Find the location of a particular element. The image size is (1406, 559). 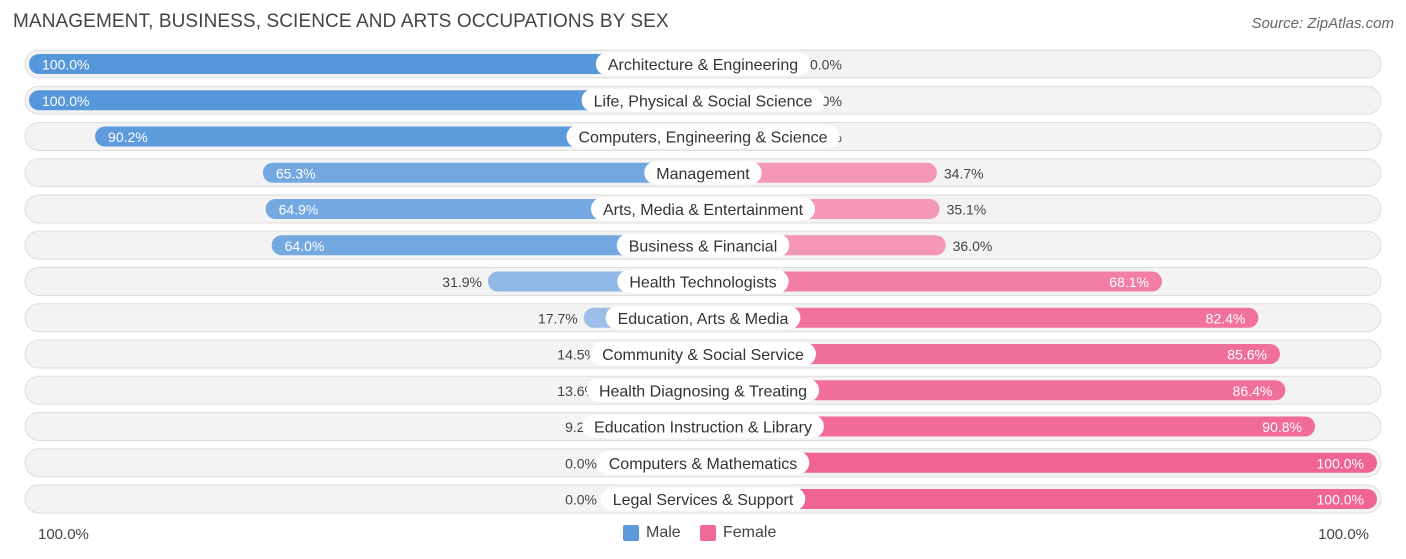

value-label-female-community-social-service: 85.6% is located at coordinates (1247, 355).